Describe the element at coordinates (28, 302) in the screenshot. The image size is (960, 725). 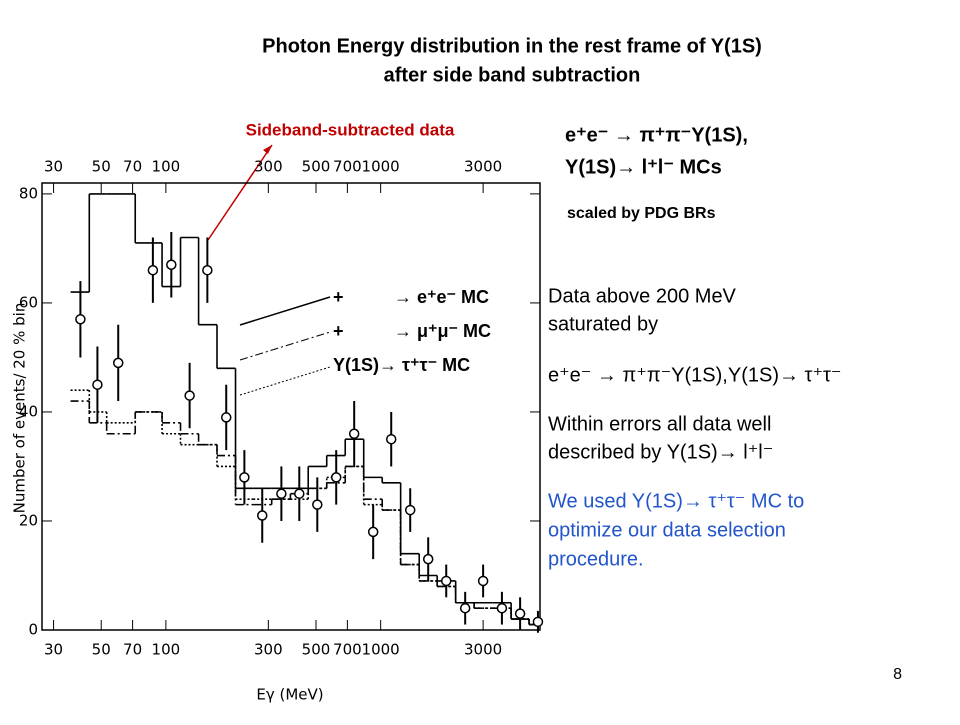
I see `y-tick-label: 60` at that location.